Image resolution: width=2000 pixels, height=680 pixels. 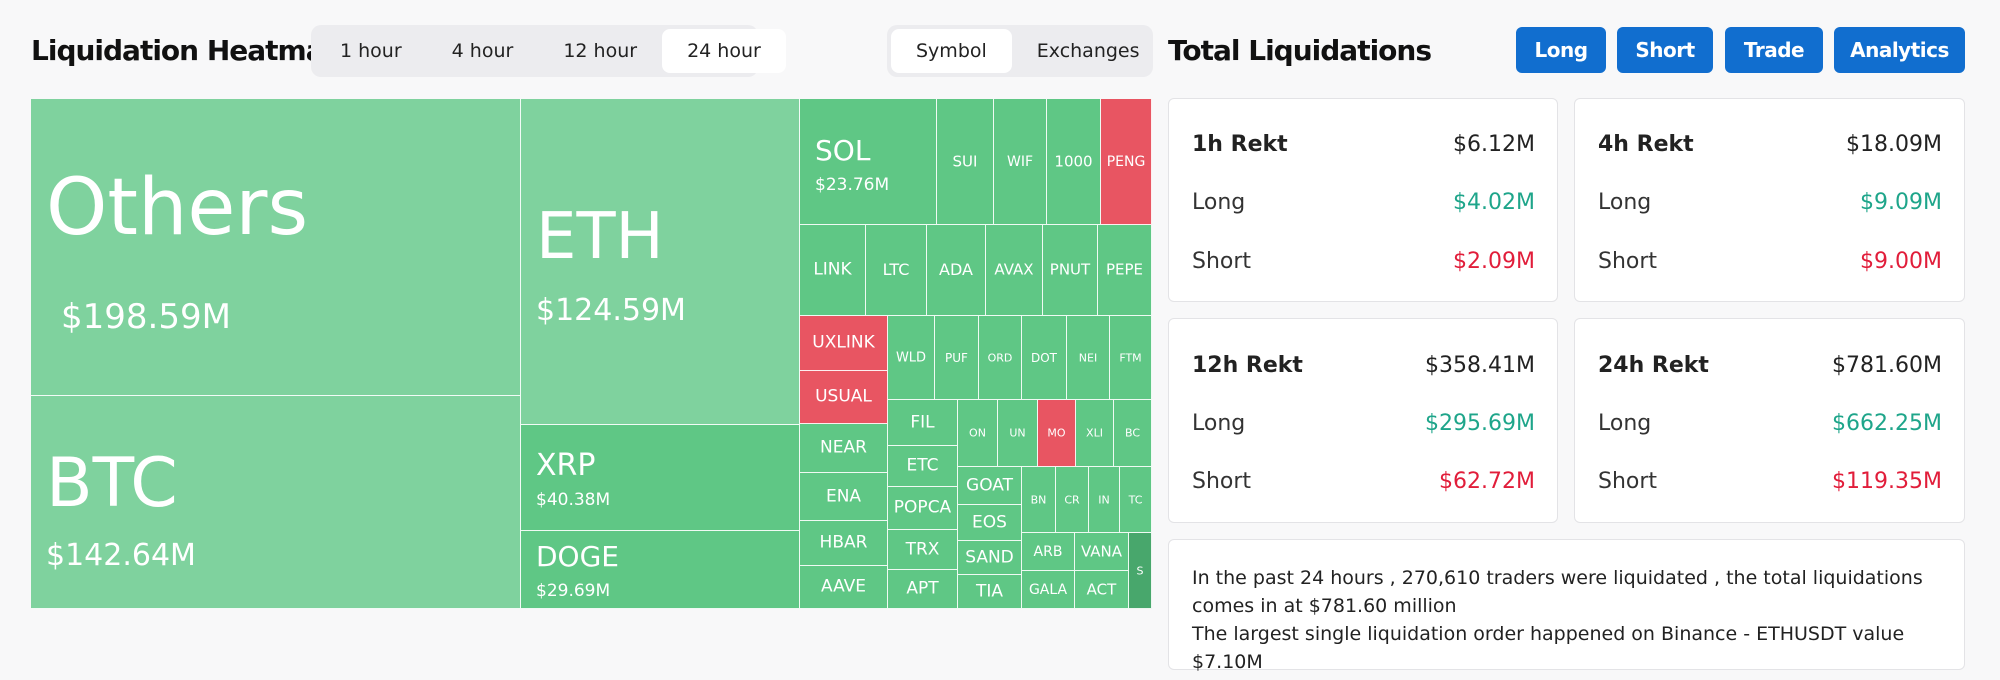 I want to click on heatmap-tile-link: LINK, so click(x=833, y=270).